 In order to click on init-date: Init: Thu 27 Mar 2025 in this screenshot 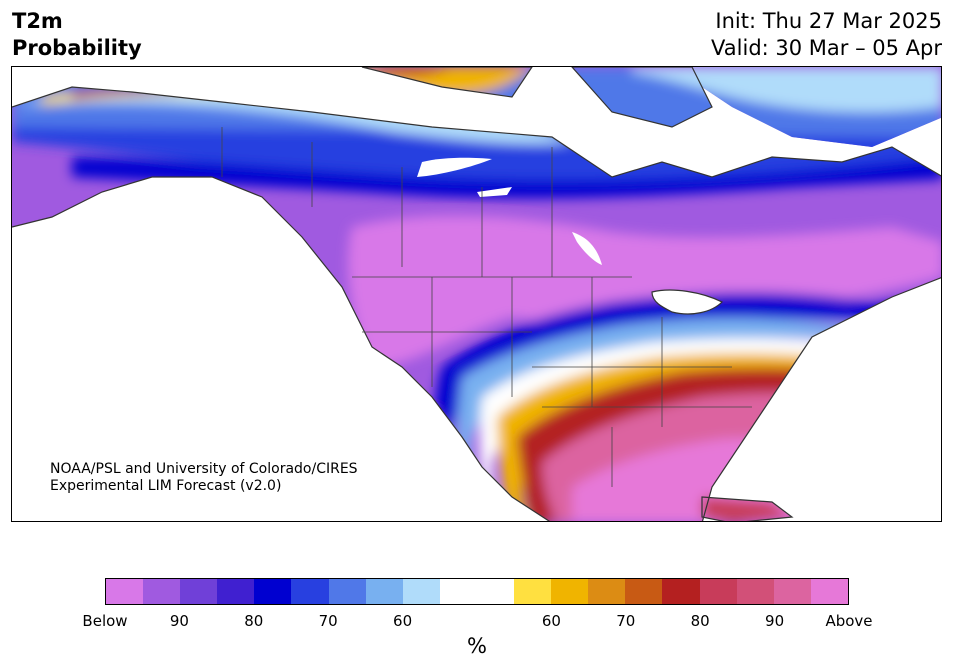, I will do `click(828, 21)`.